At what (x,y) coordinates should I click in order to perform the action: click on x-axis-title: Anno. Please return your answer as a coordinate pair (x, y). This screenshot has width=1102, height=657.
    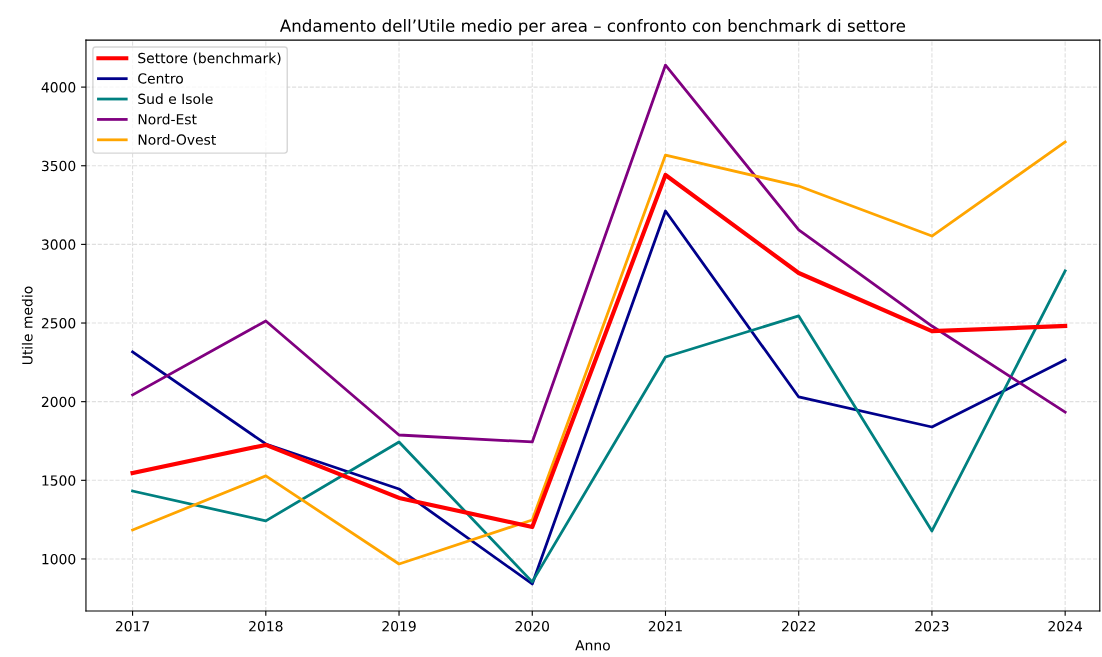
    Looking at the image, I should click on (592, 645).